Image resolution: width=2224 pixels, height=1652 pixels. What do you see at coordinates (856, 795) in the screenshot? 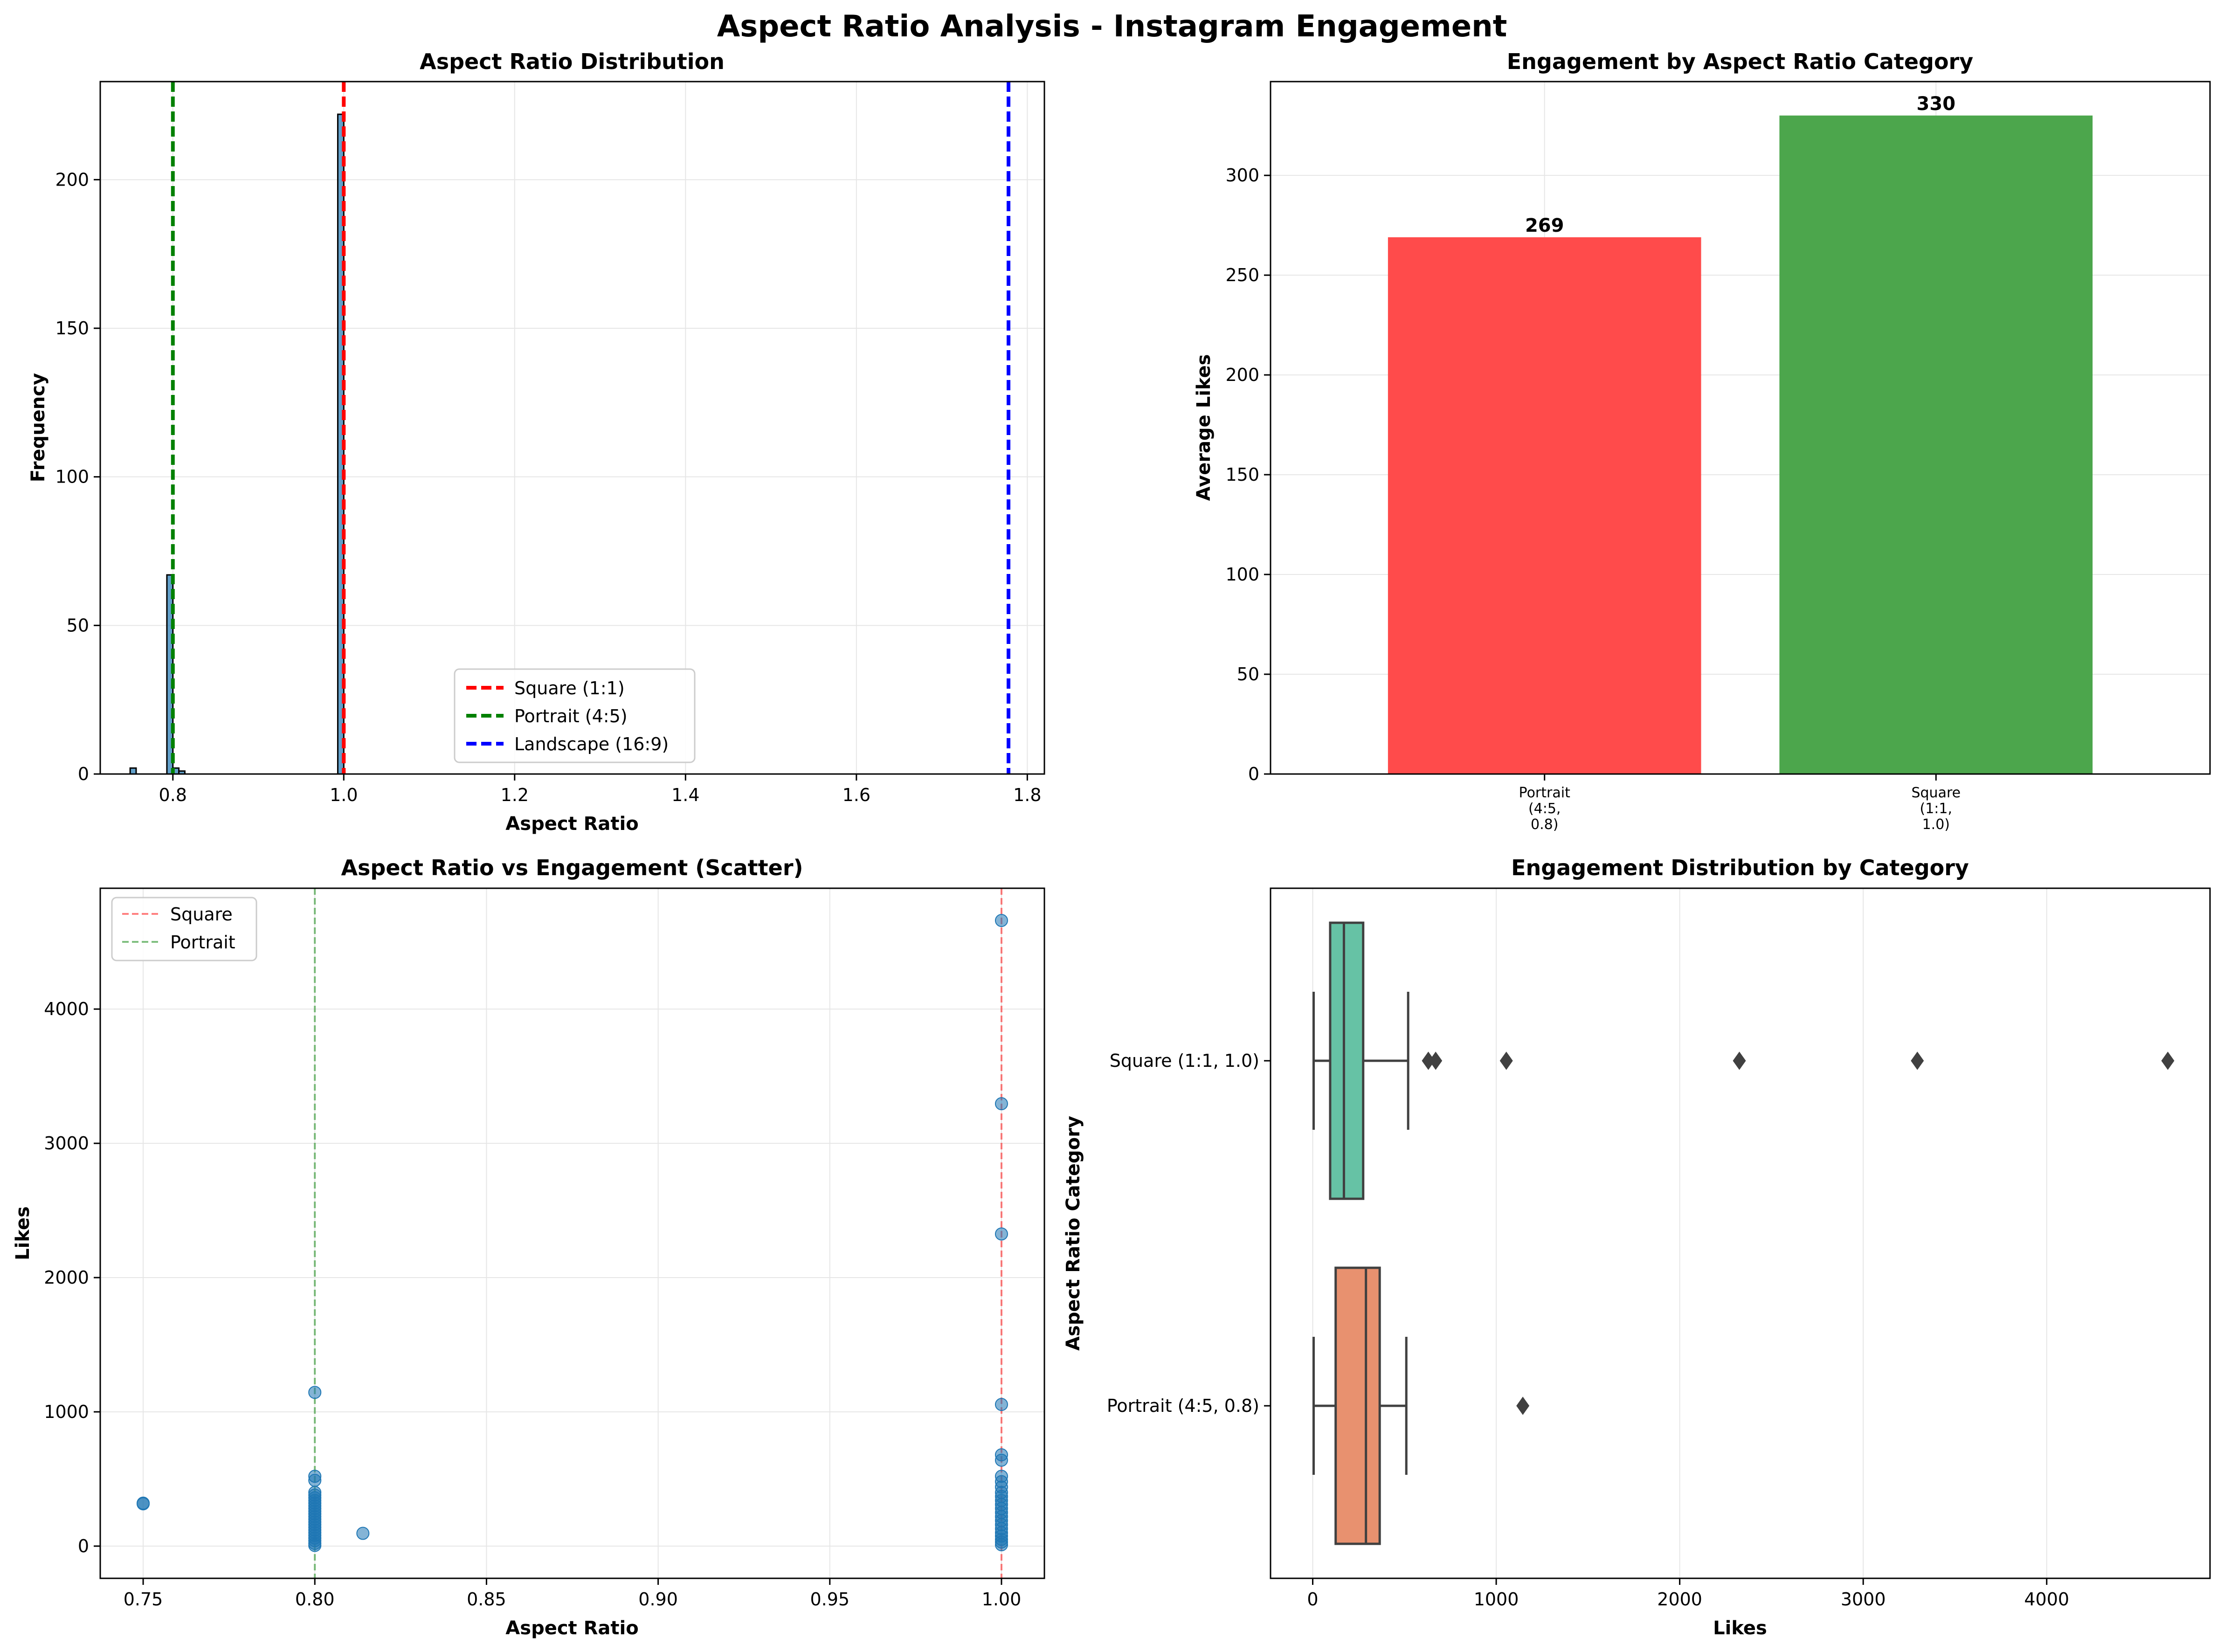
I see `x-tick-label: 1.6` at bounding box center [856, 795].